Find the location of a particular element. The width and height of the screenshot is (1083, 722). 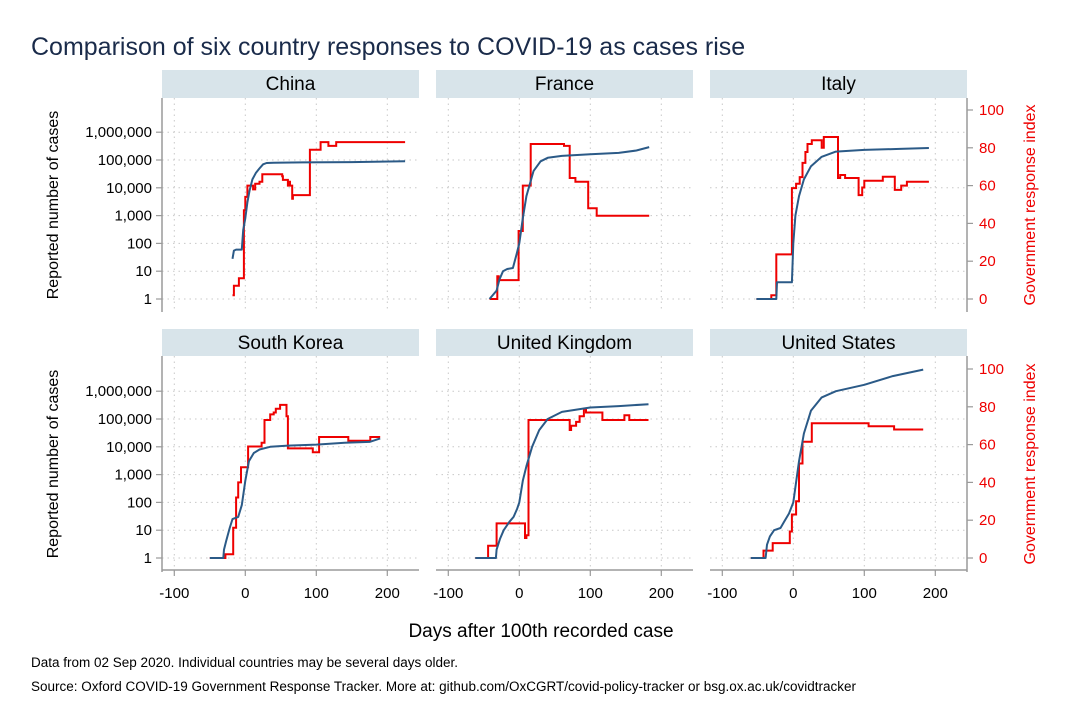

panel-title: Italy is located at coordinates (838, 84).